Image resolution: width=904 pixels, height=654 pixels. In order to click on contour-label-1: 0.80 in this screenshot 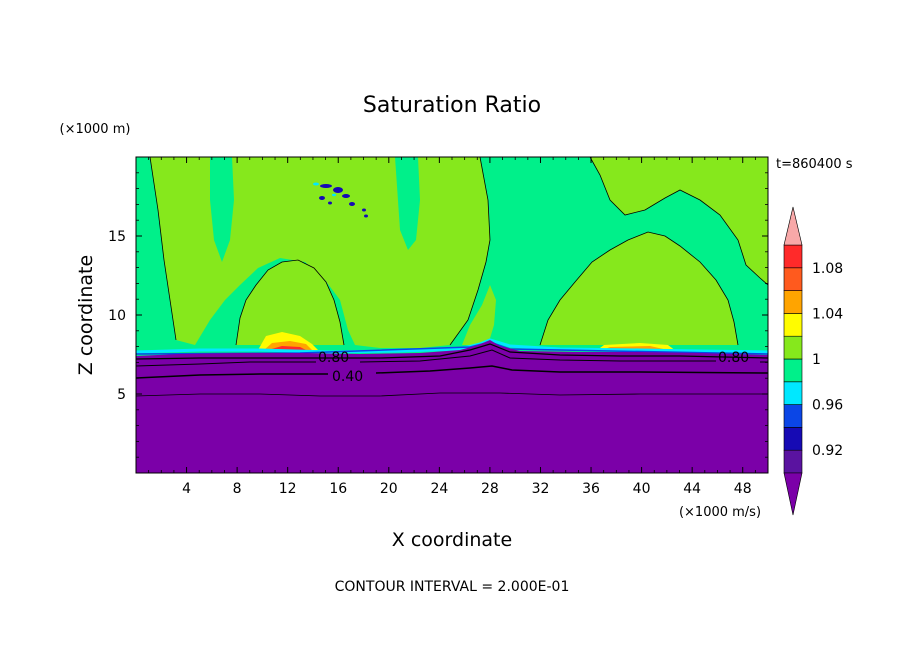, I will do `click(333, 358)`.